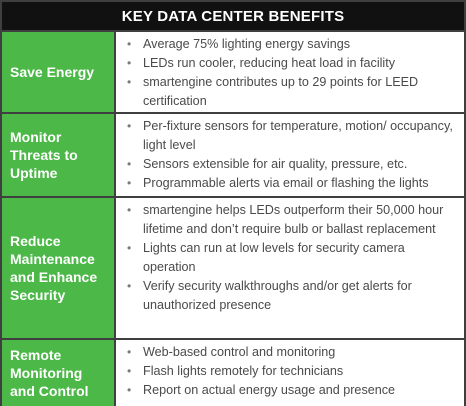 This screenshot has width=466, height=406. I want to click on list-item-text: Average 75% lighting energy savings, so click(246, 44).